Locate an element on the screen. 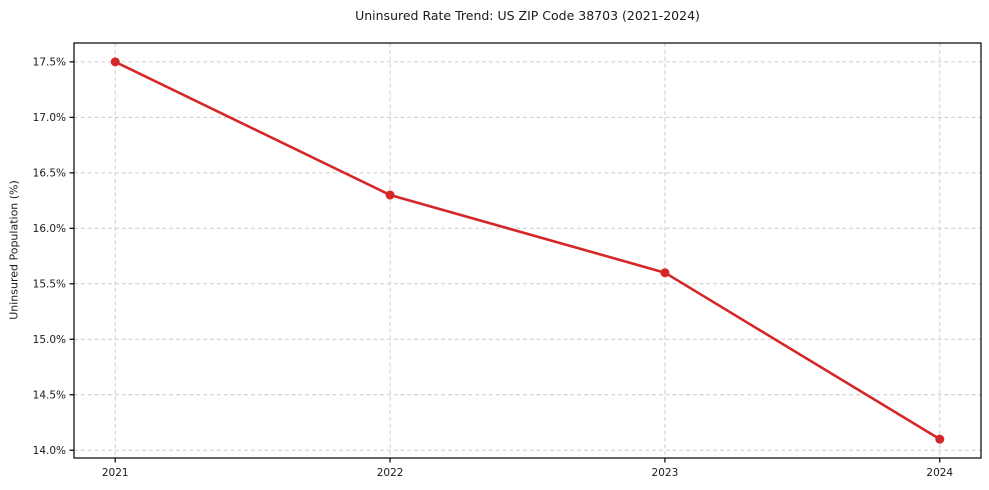  x-tick-label: 2022 is located at coordinates (390, 473).